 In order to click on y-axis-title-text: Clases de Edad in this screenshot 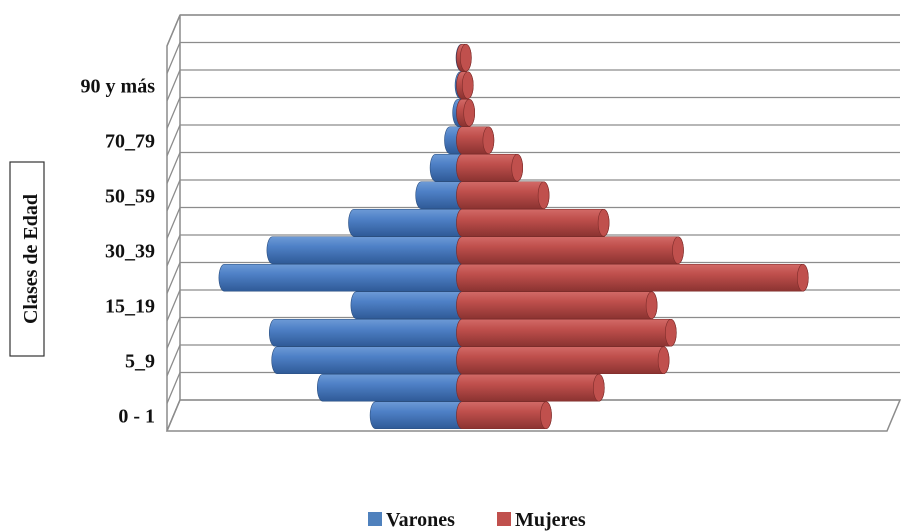, I will do `click(31, 259)`.